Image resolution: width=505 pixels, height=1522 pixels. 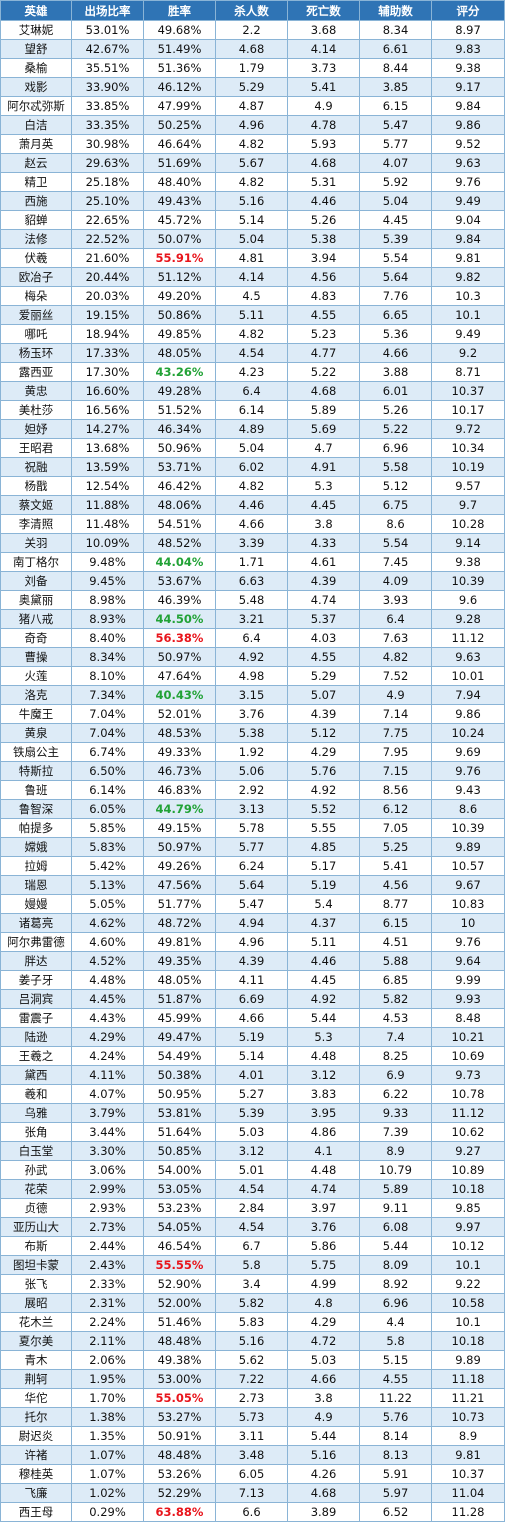 I want to click on hero-name-cell: 白洁, so click(x=36, y=125).